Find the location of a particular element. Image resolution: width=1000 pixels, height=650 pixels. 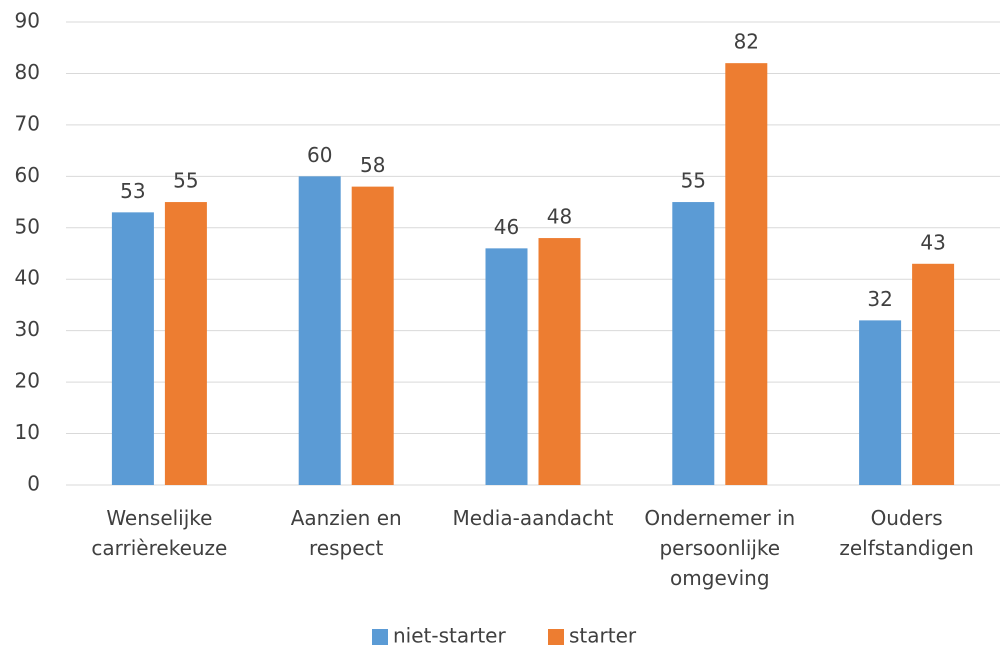

y-tick-label: 0 is located at coordinates (33, 484).